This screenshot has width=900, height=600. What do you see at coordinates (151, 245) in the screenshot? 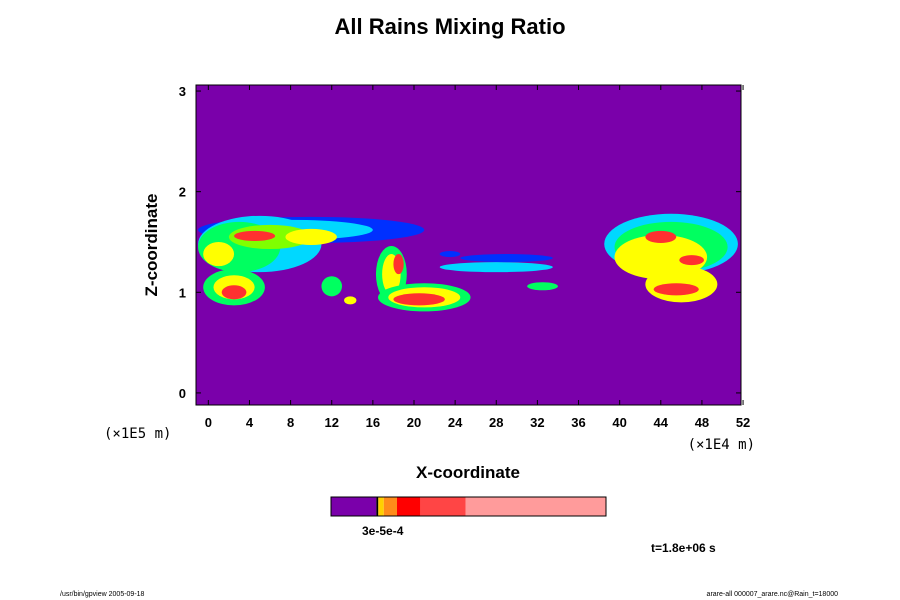
I see `y-axis-label: Z-coordinate` at bounding box center [151, 245].